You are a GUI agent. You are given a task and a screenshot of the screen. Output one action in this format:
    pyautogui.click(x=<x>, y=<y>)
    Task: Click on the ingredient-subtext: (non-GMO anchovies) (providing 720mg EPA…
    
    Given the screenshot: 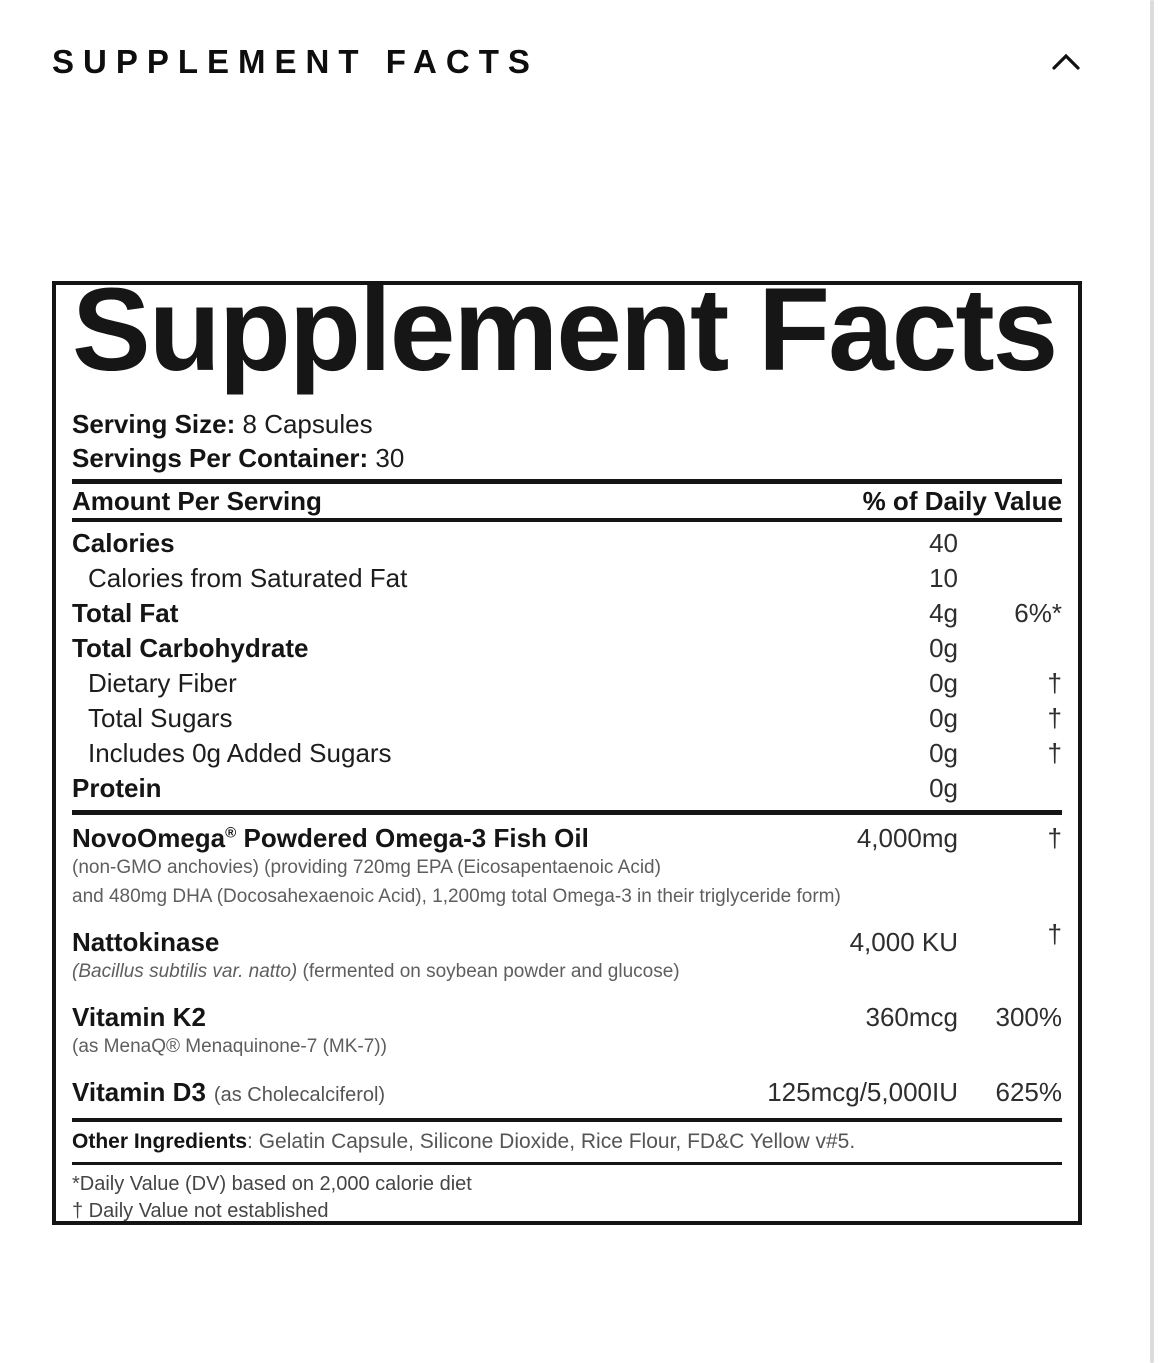 What is the action you would take?
    pyautogui.click(x=366, y=867)
    